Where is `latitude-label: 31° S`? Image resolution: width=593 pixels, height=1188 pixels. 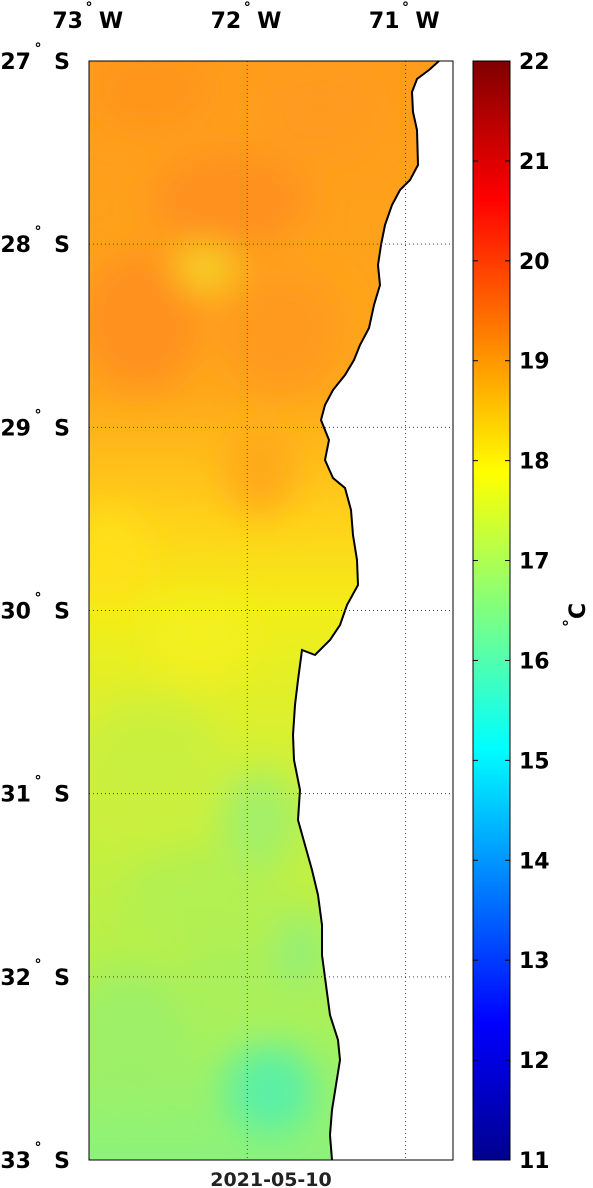
latitude-label: 31° S is located at coordinates (35, 791).